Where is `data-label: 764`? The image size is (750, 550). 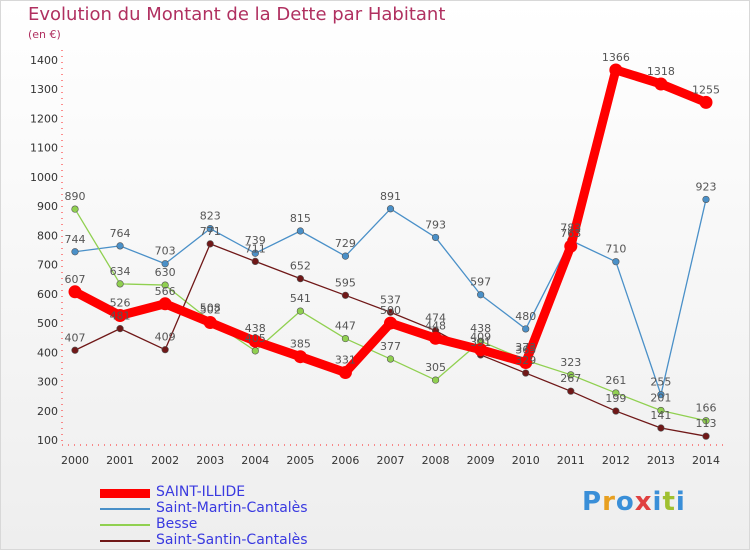
data-label: 764 is located at coordinates (120, 233).